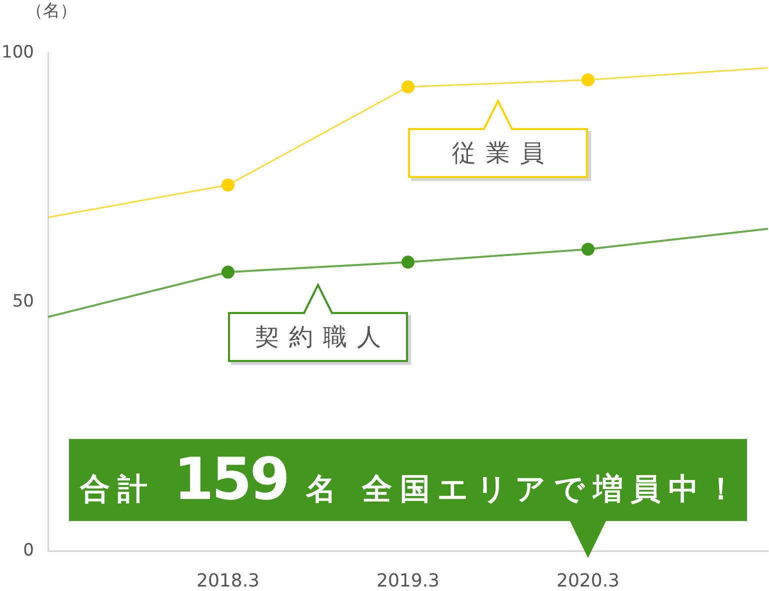 The height and width of the screenshot is (591, 769). I want to click on annotation: 合計 159 名 全国エリアで増員中！, so click(412, 478).